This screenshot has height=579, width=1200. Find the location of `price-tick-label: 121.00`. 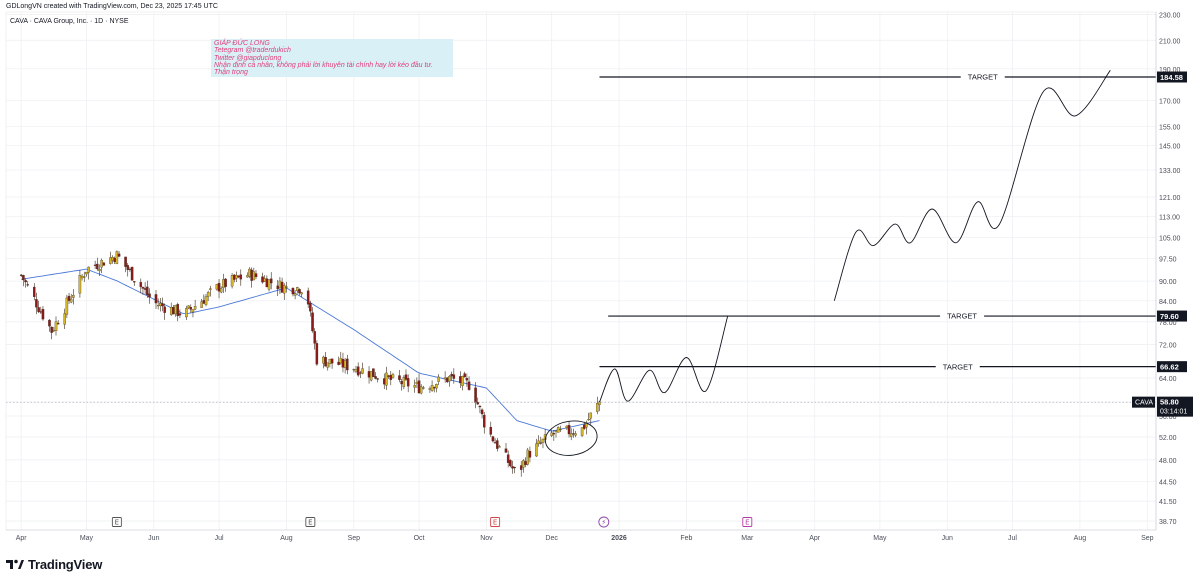

price-tick-label: 121.00 is located at coordinates (1170, 198).